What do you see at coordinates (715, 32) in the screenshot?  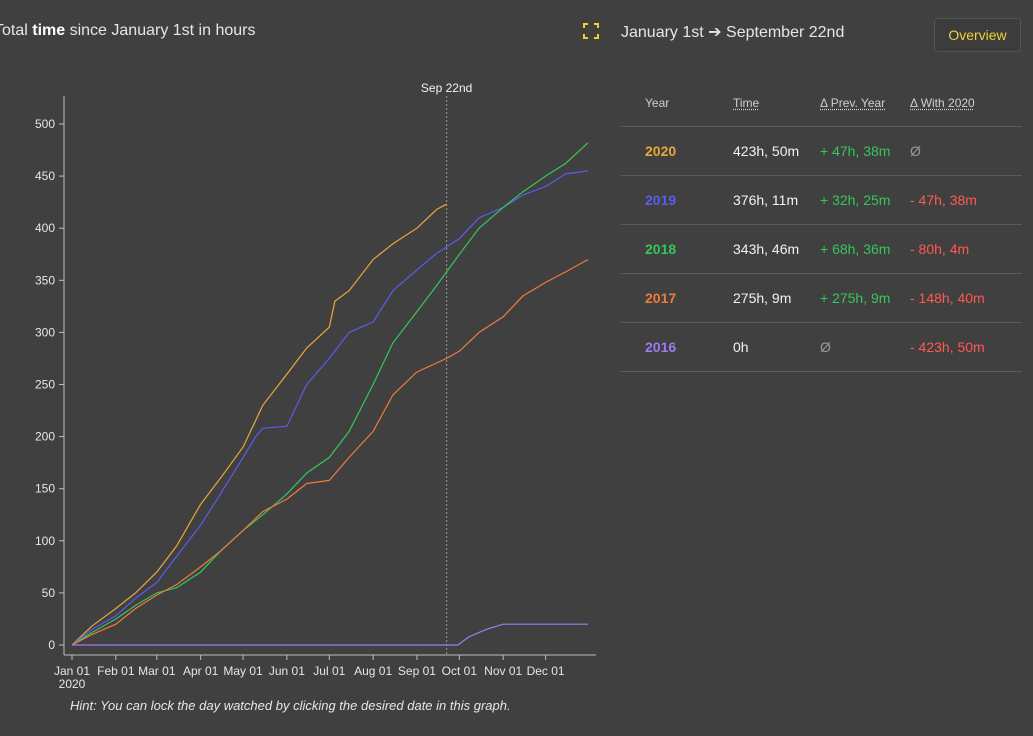 I see `arrow-right-icon: ➔` at bounding box center [715, 32].